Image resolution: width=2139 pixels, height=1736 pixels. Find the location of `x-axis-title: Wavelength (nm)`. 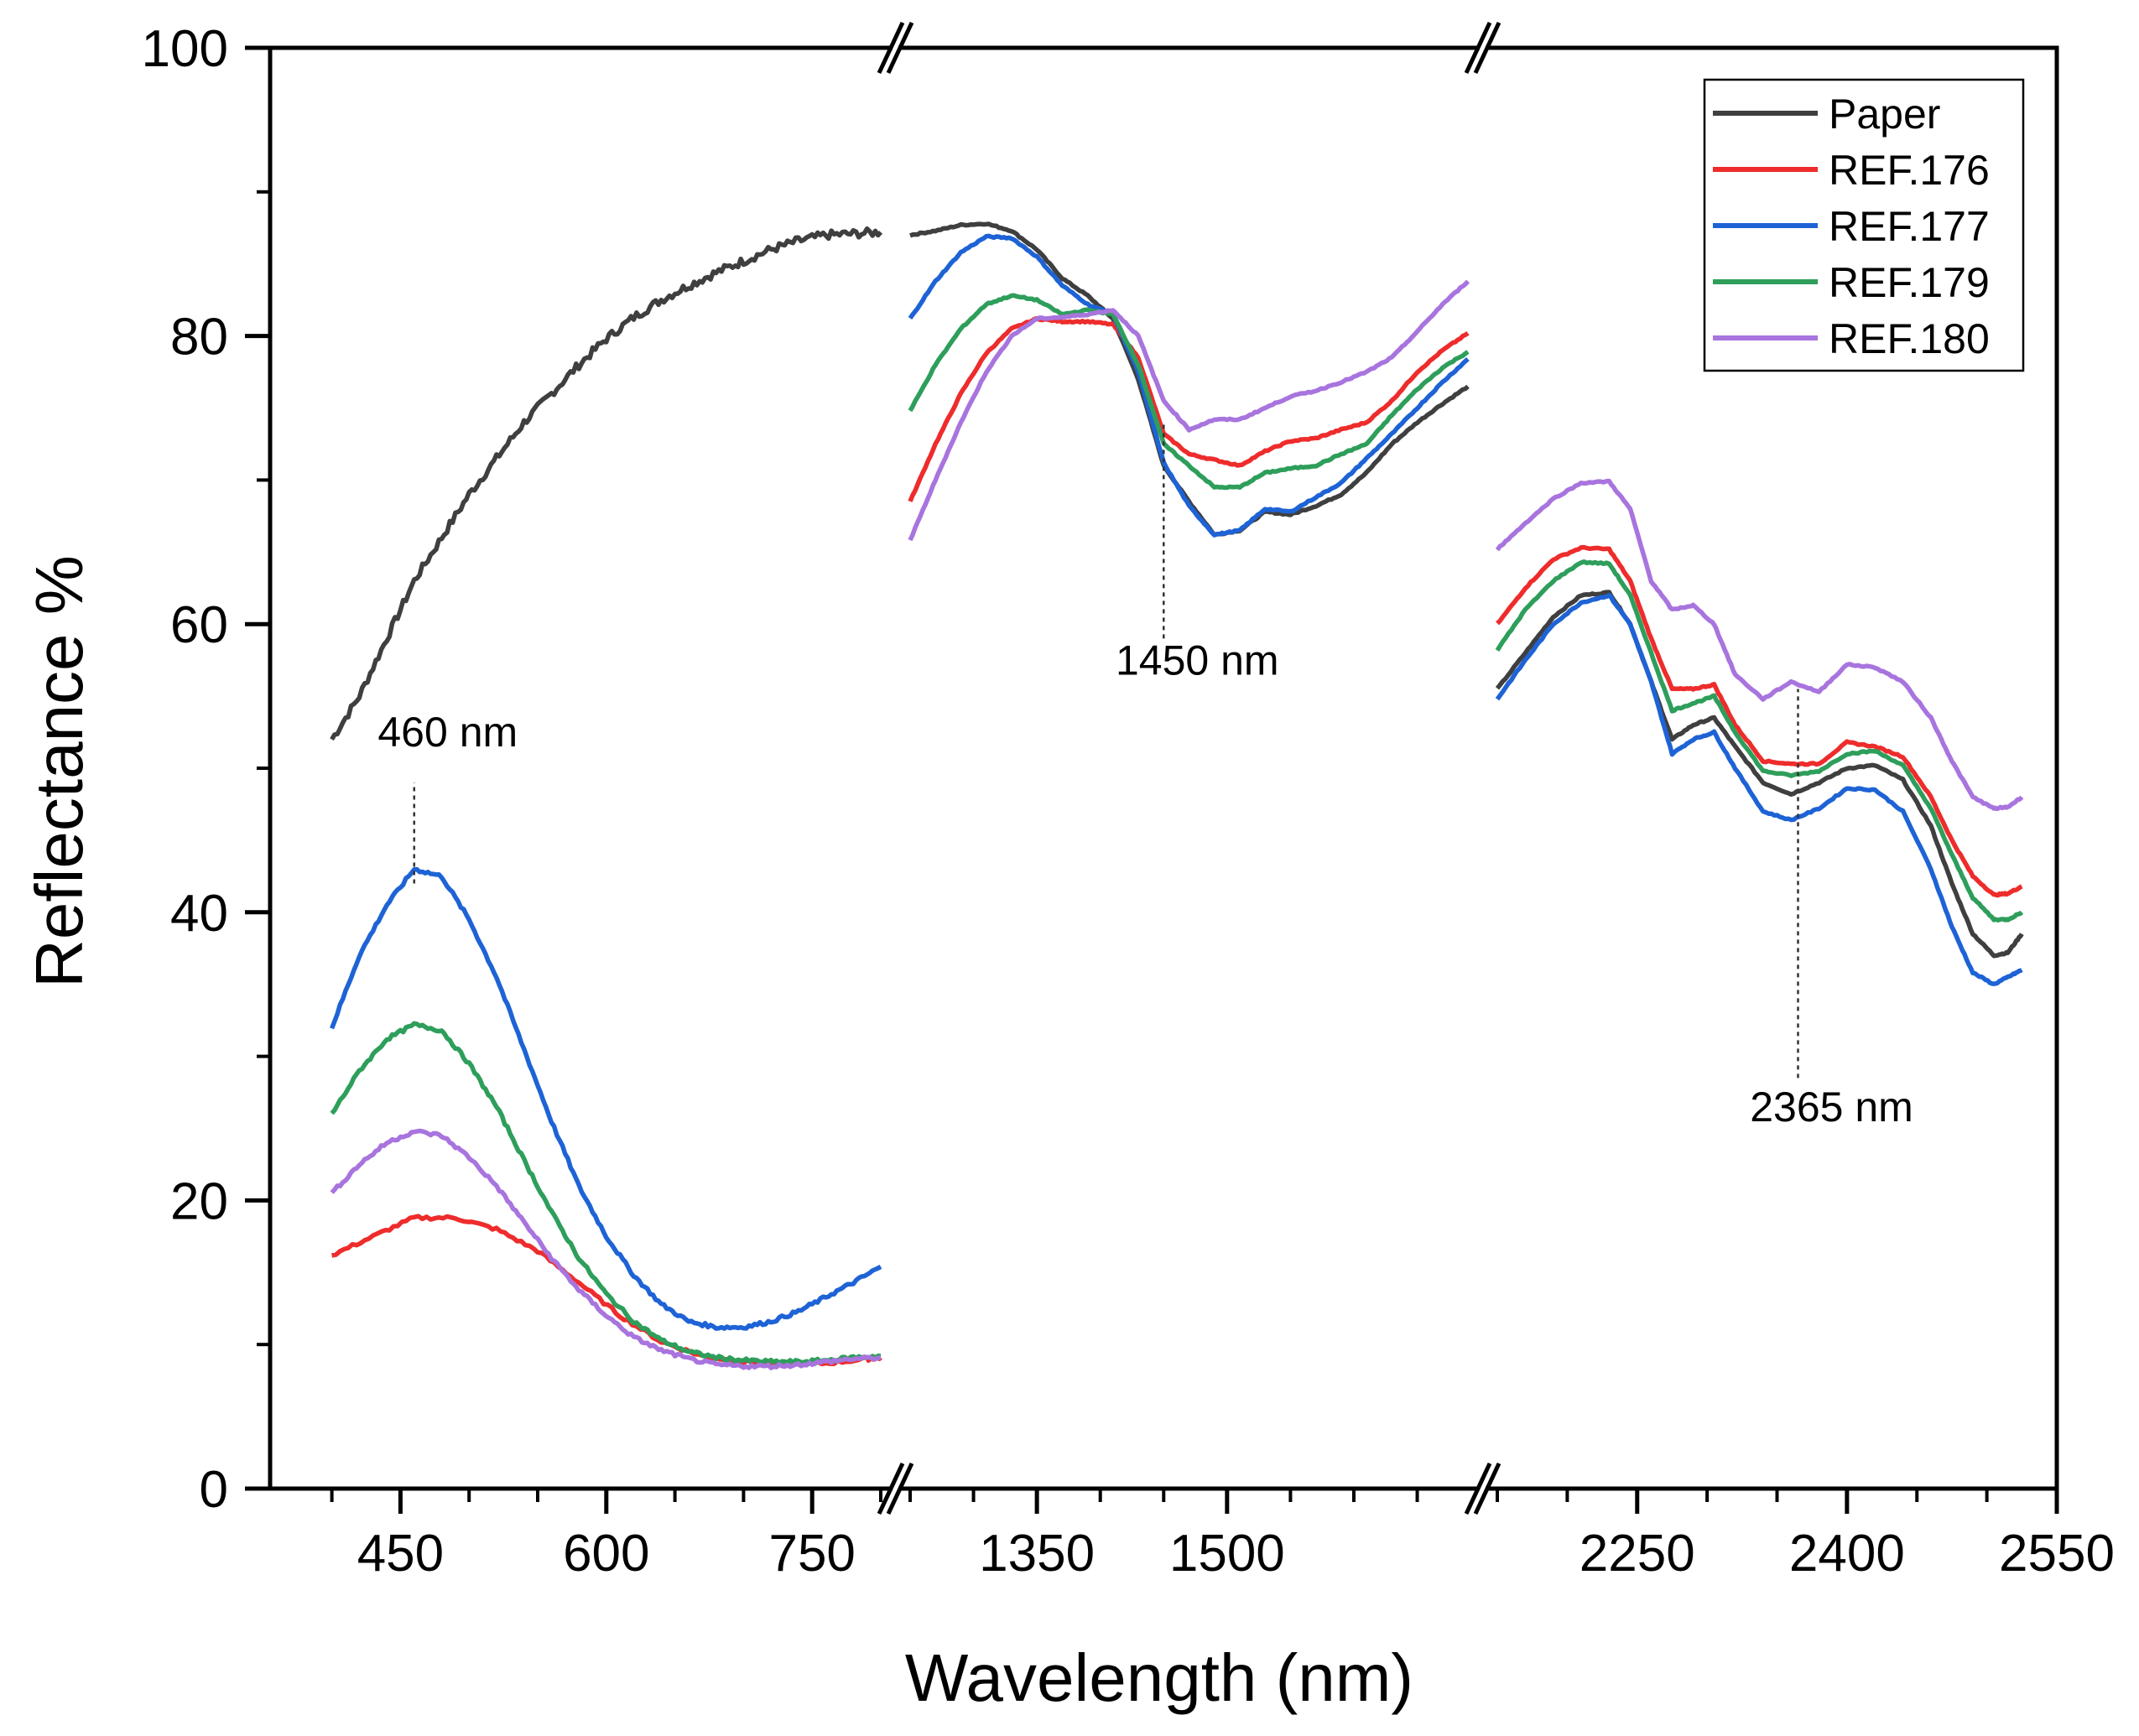

x-axis-title: Wavelength (nm) is located at coordinates (1159, 1677).